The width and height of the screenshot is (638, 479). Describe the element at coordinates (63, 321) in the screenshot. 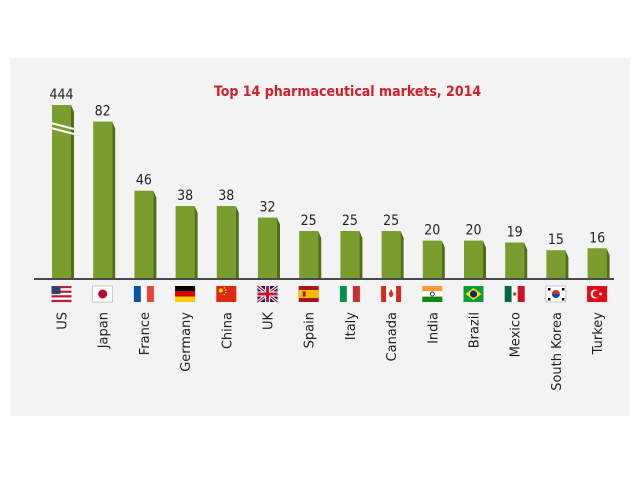

I see `category-label-us: US` at that location.